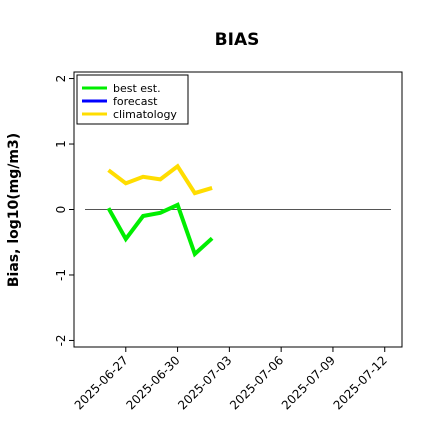  I want to click on x-tick-label: 2025-07-09, so click(308, 382).